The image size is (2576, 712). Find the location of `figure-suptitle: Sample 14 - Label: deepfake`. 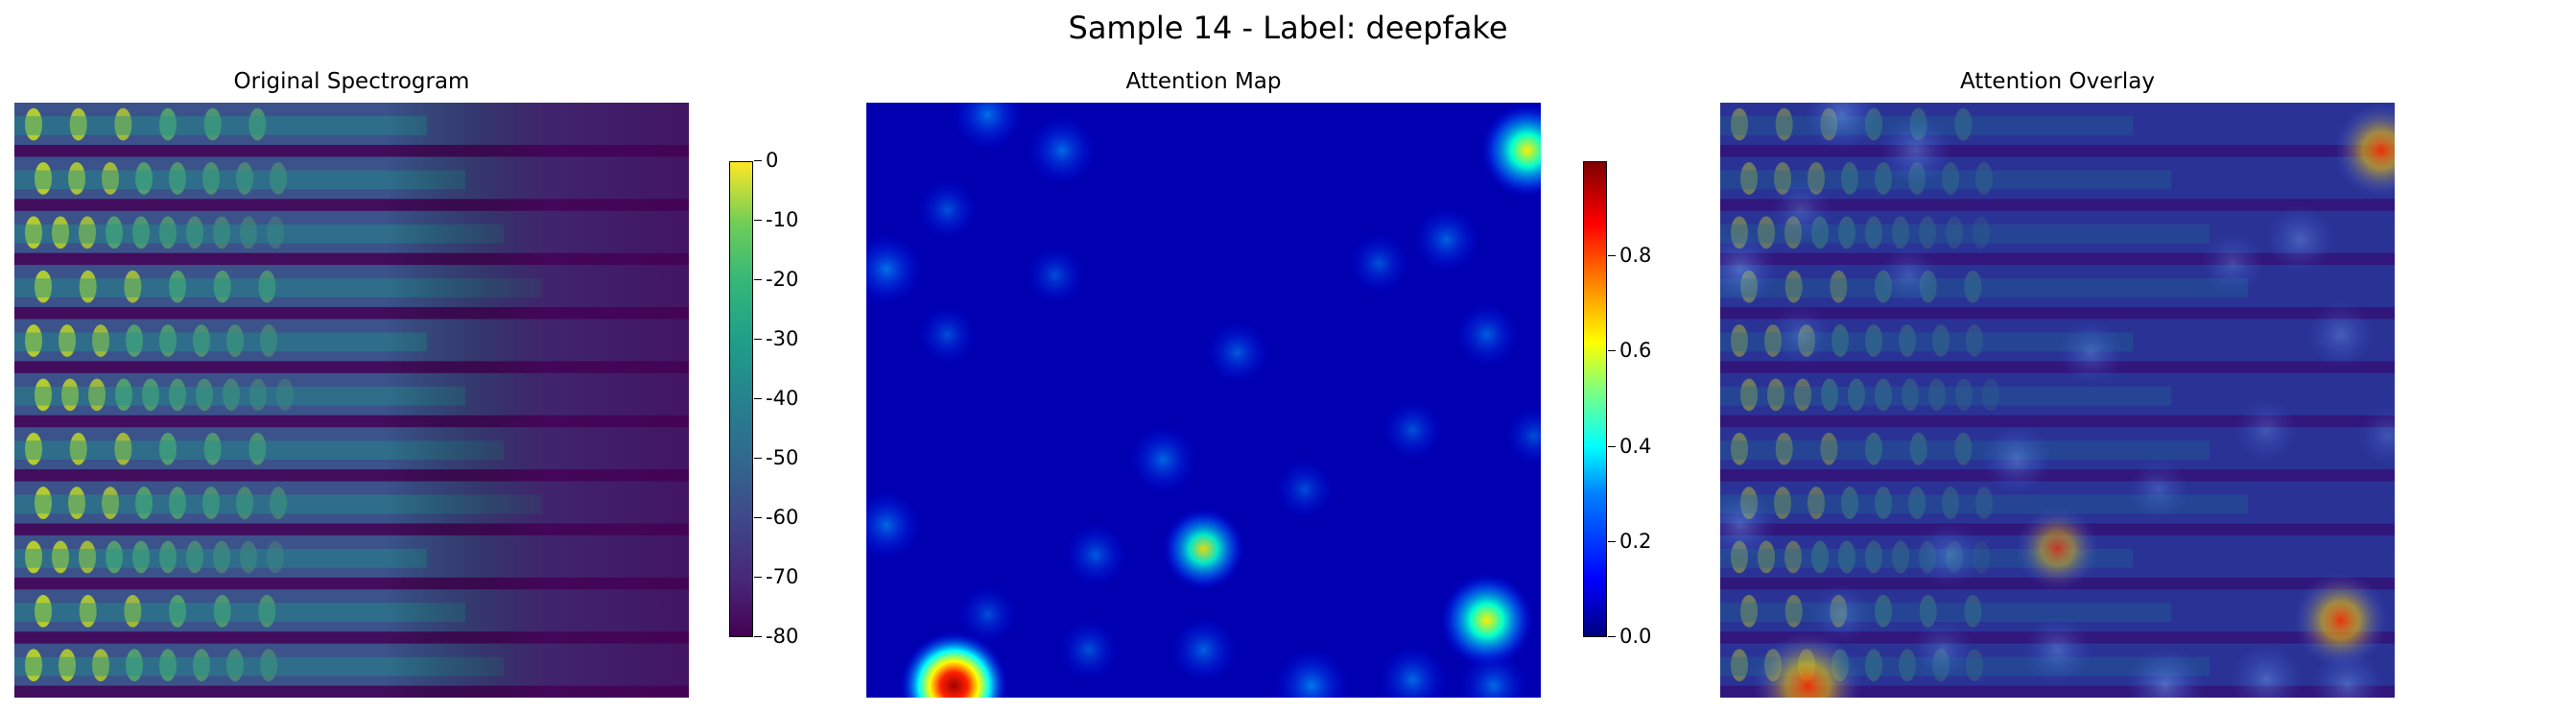

figure-suptitle: Sample 14 - Label: deepfake is located at coordinates (1288, 28).